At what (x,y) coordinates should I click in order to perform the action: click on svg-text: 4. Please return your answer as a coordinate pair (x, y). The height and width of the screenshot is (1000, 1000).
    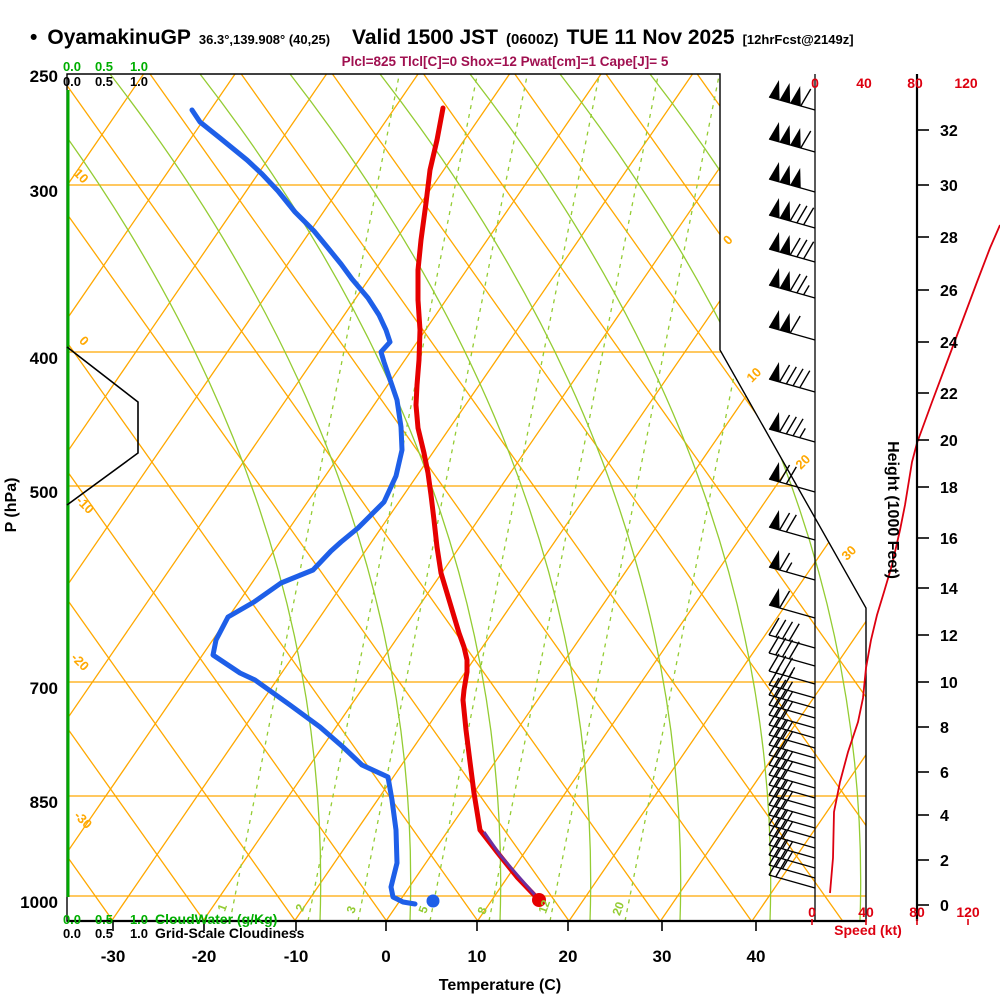
    Looking at the image, I should click on (944, 816).